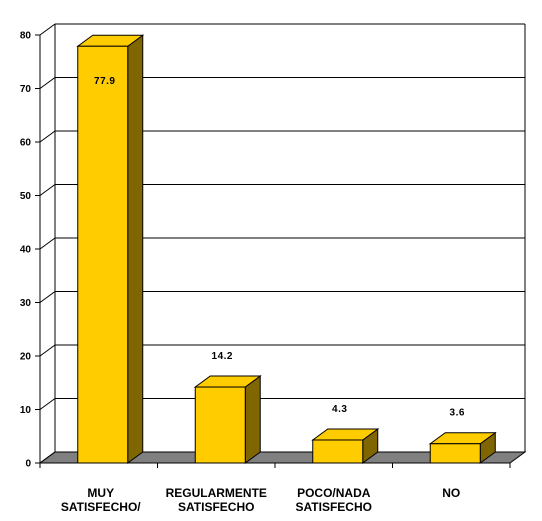 Image resolution: width=542 pixels, height=521 pixels. Describe the element at coordinates (339, 409) in the screenshot. I see `data-label-2: 4.3` at that location.